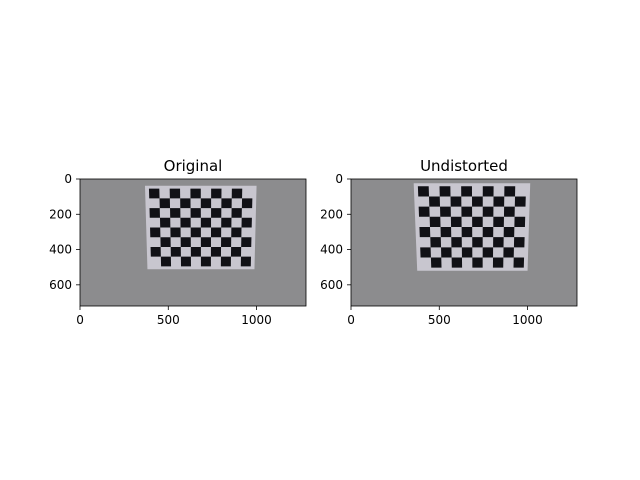  I want to click on panel-title: Undistorted, so click(464, 166).